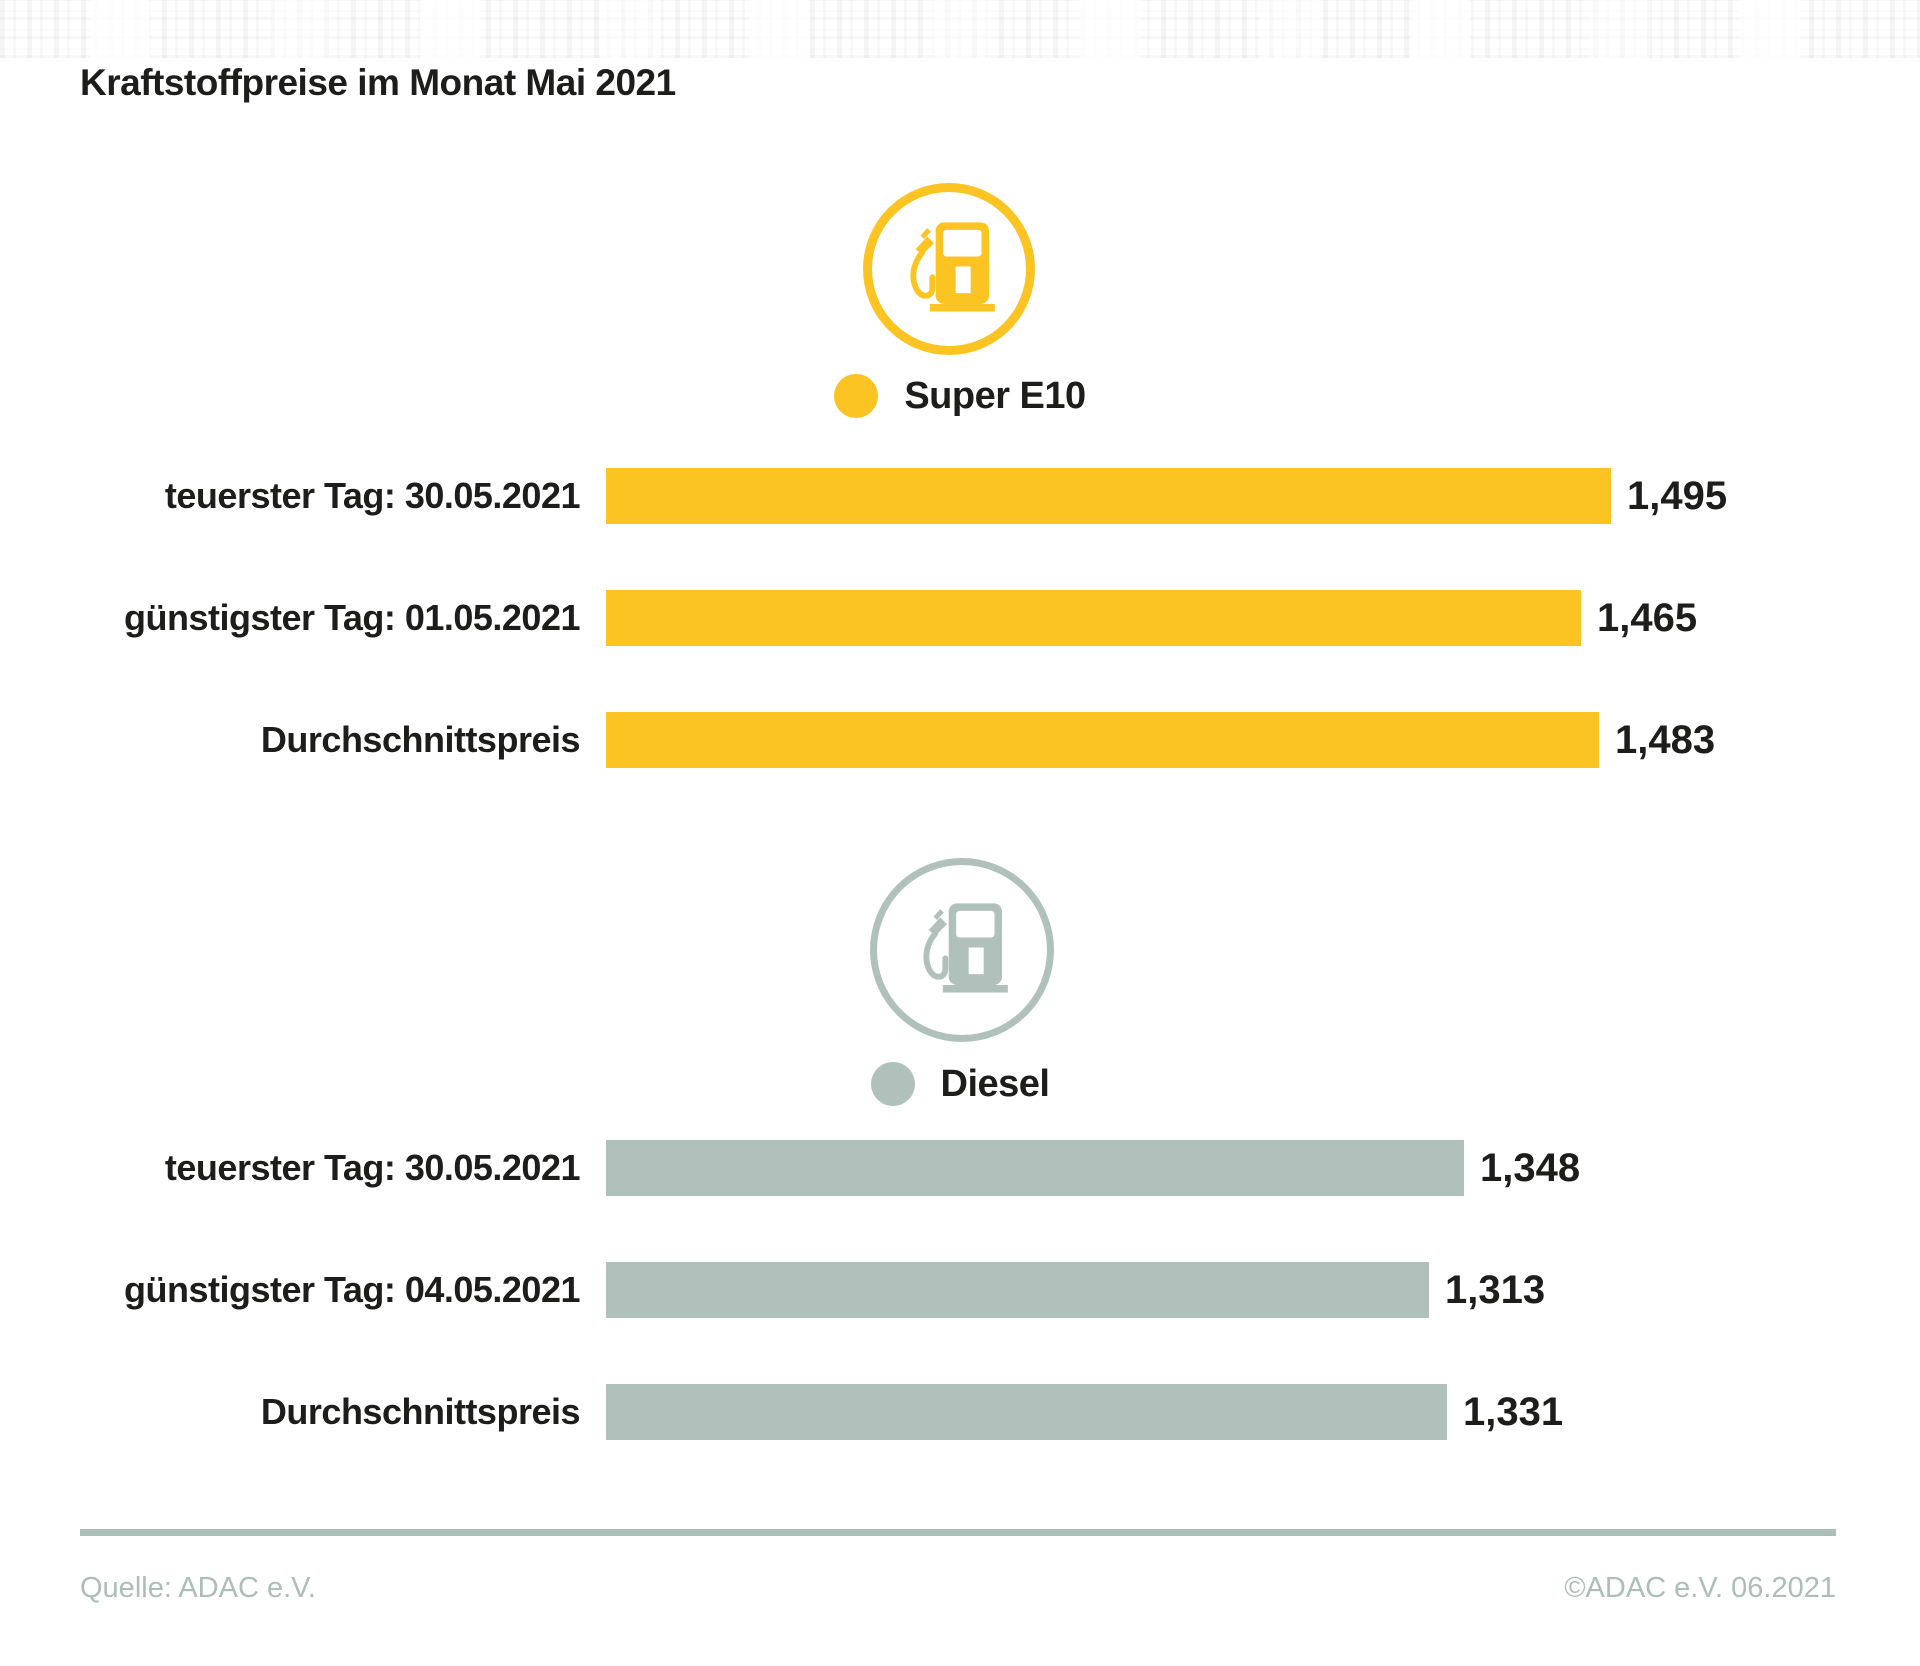  I want to click on bar-row-diesel-max: teuerster Tag: 30.05.2021 1,348, so click(960, 1168).